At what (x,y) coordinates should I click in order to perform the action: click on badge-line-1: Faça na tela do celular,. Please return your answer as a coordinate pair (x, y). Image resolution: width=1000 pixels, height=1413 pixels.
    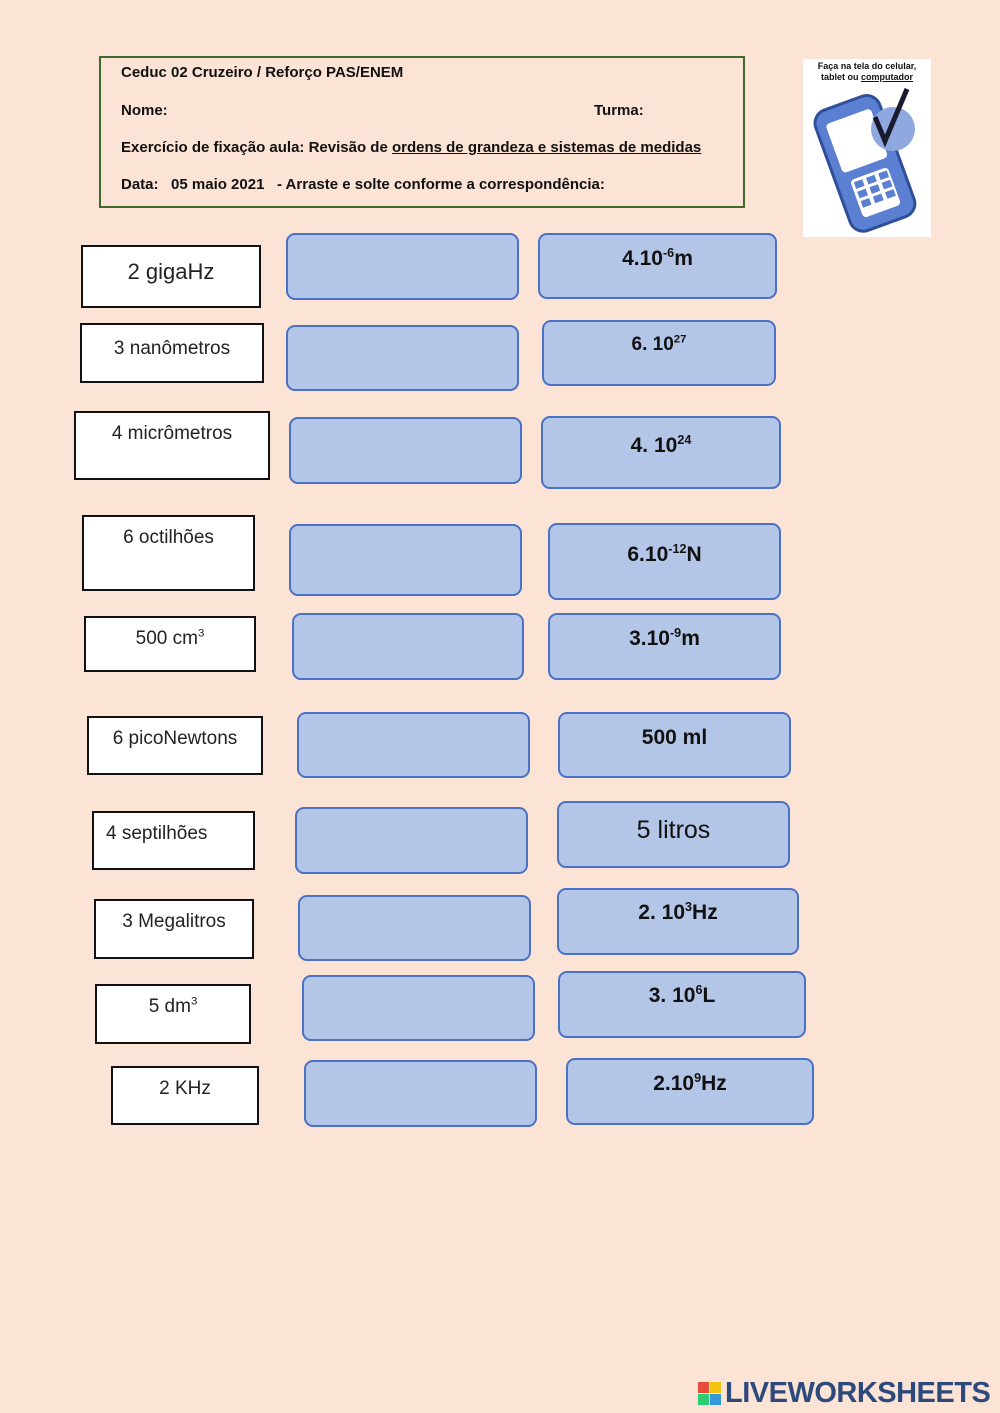
    Looking at the image, I should click on (867, 66).